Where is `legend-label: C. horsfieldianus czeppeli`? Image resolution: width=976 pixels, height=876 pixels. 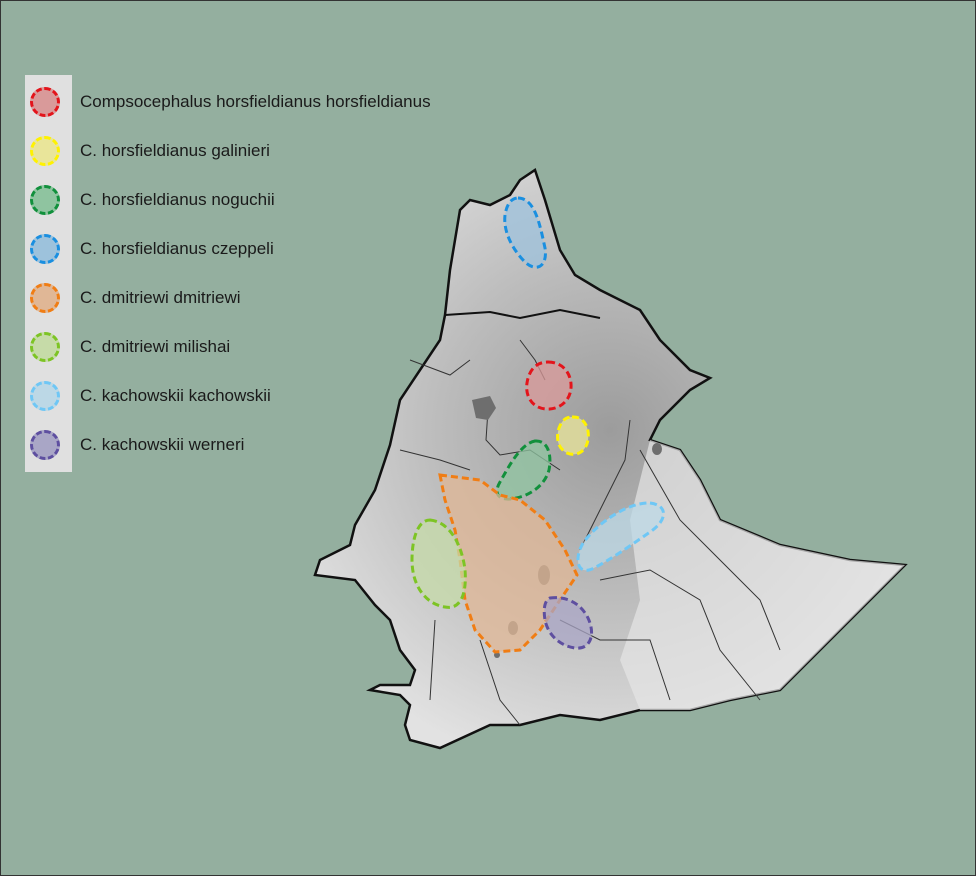
legend-label: C. horsfieldianus czeppeli is located at coordinates (177, 248).